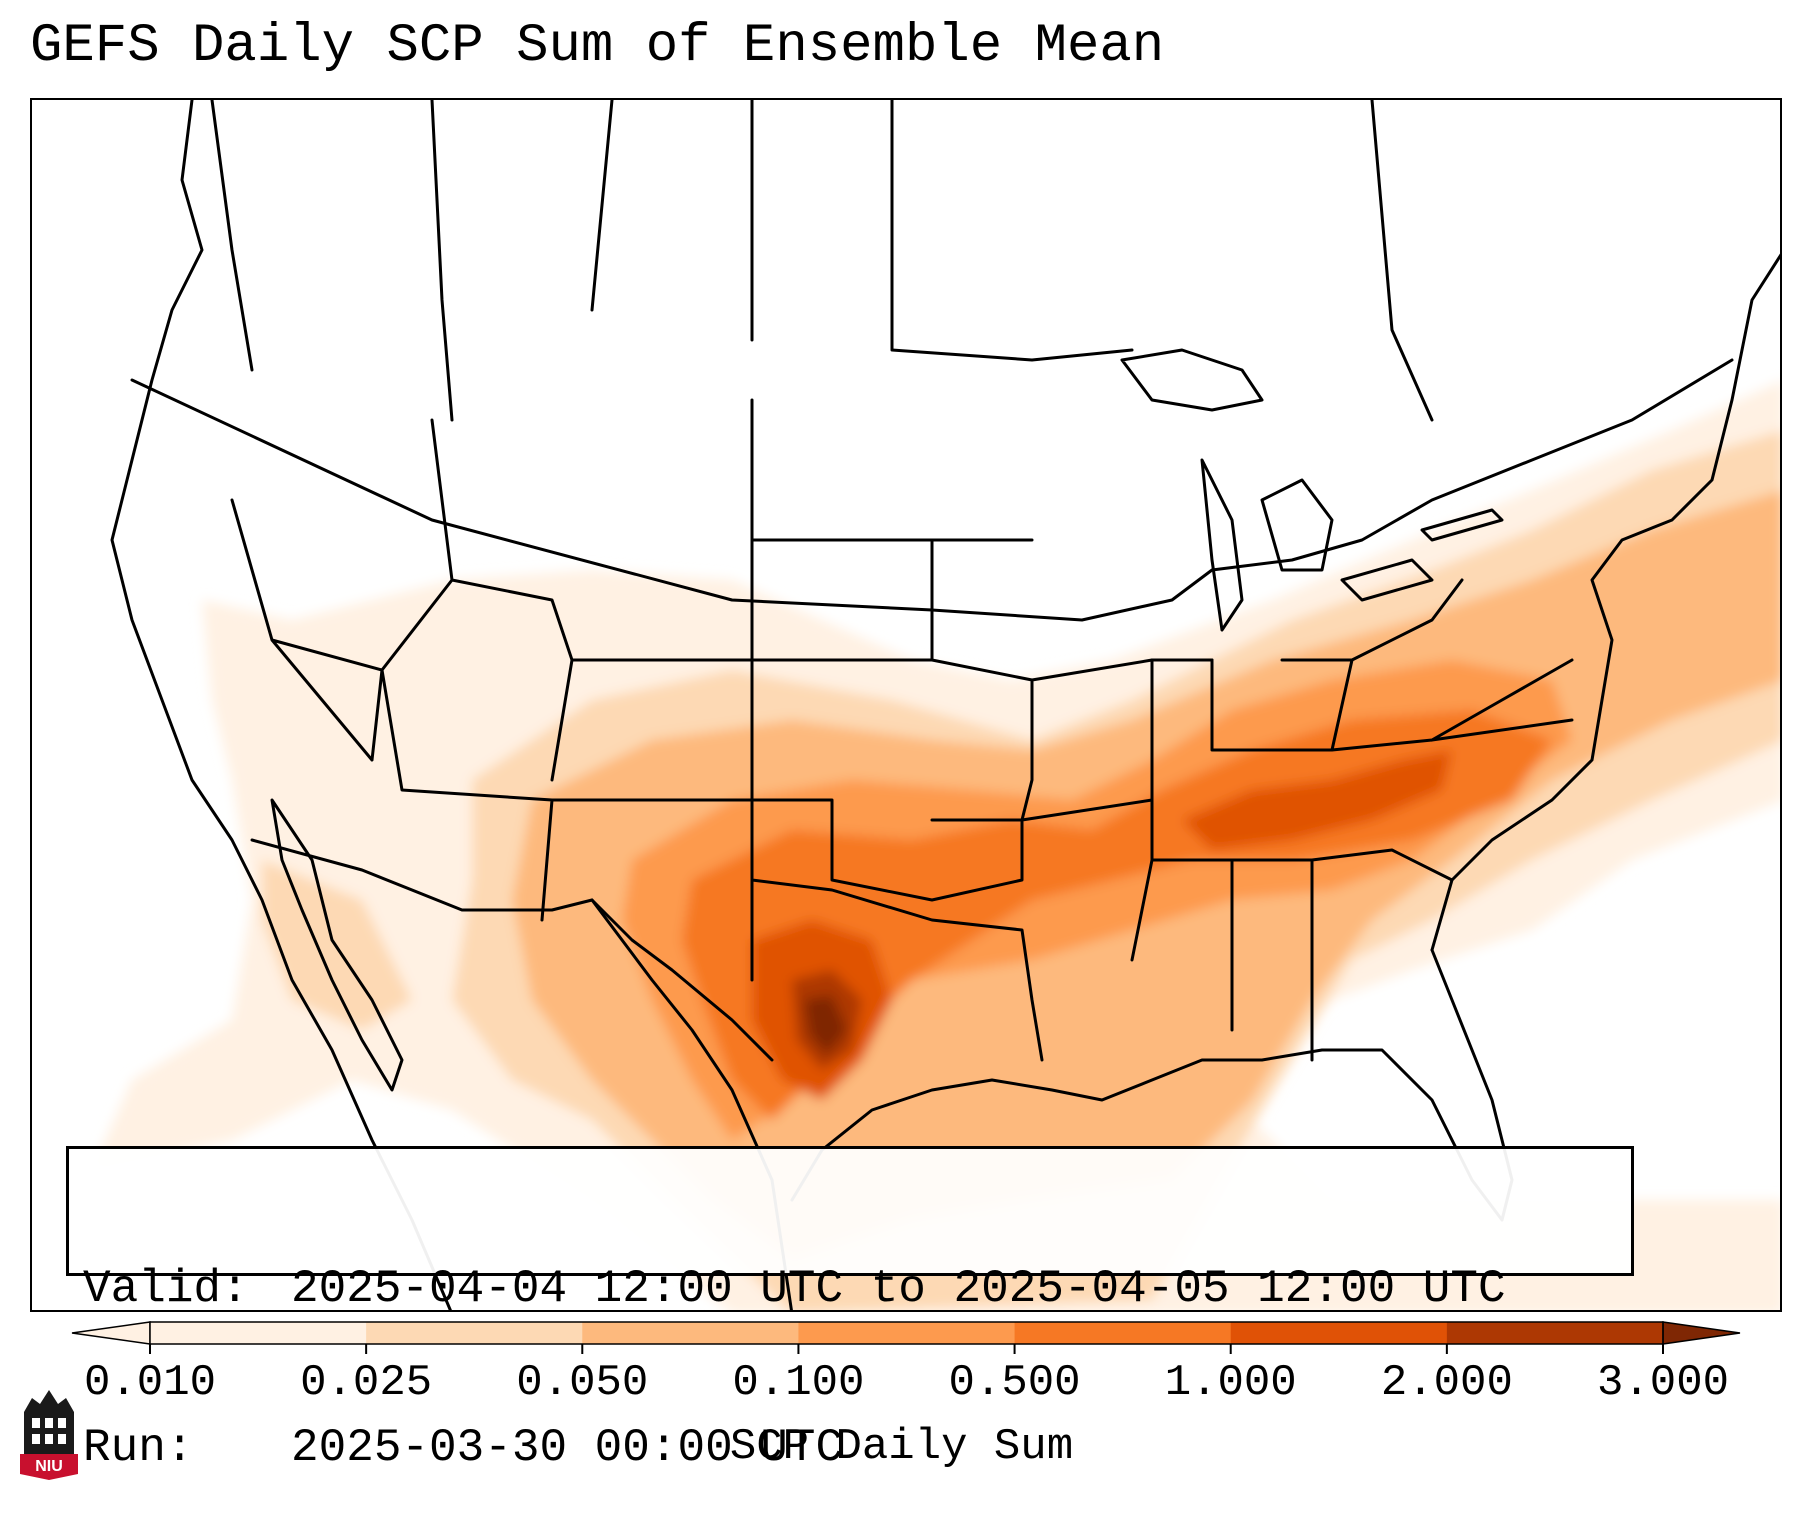  I want to click on colorbar-label: SCP Daily Sum, so click(901, 1447).